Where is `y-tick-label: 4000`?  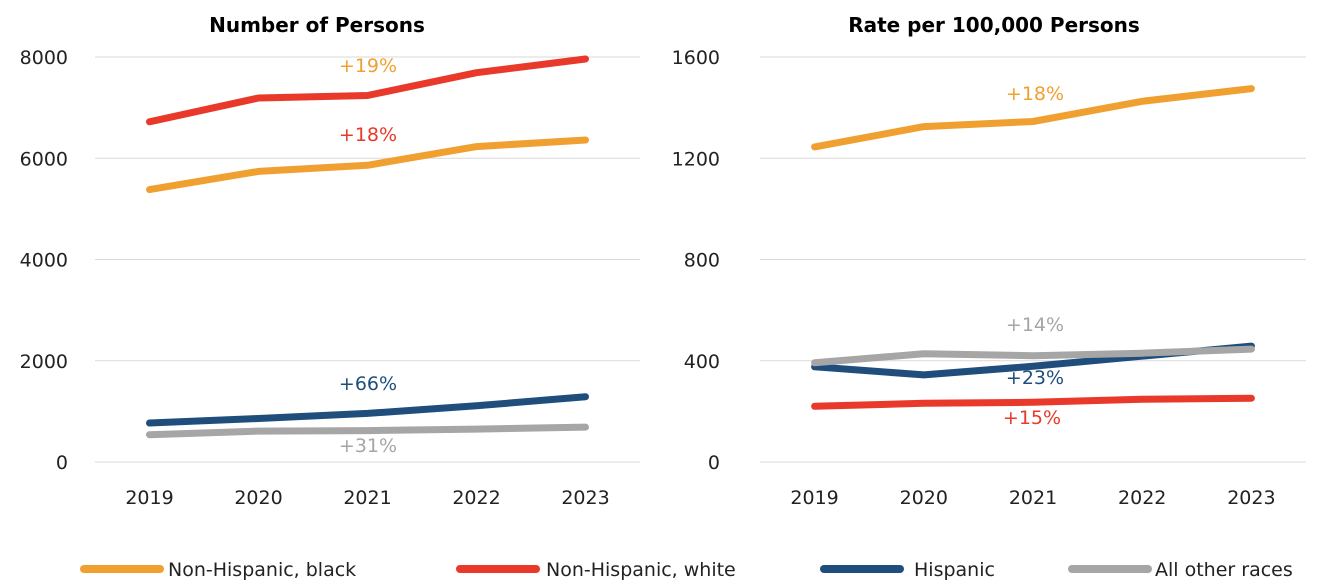 y-tick-label: 4000 is located at coordinates (44, 261).